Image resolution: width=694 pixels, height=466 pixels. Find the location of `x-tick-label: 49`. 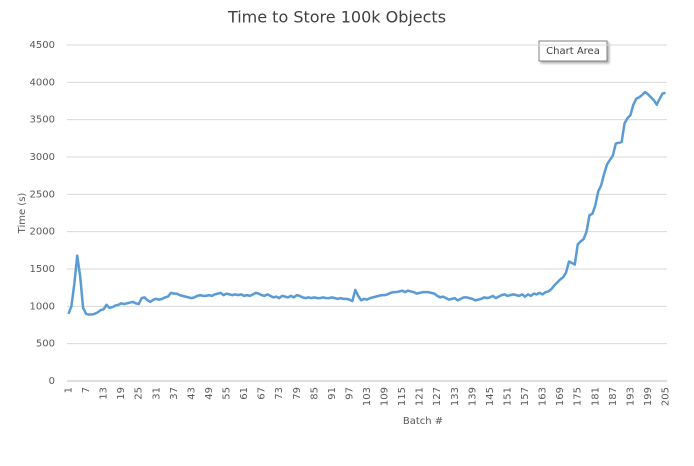

x-tick-label: 49 is located at coordinates (209, 393).